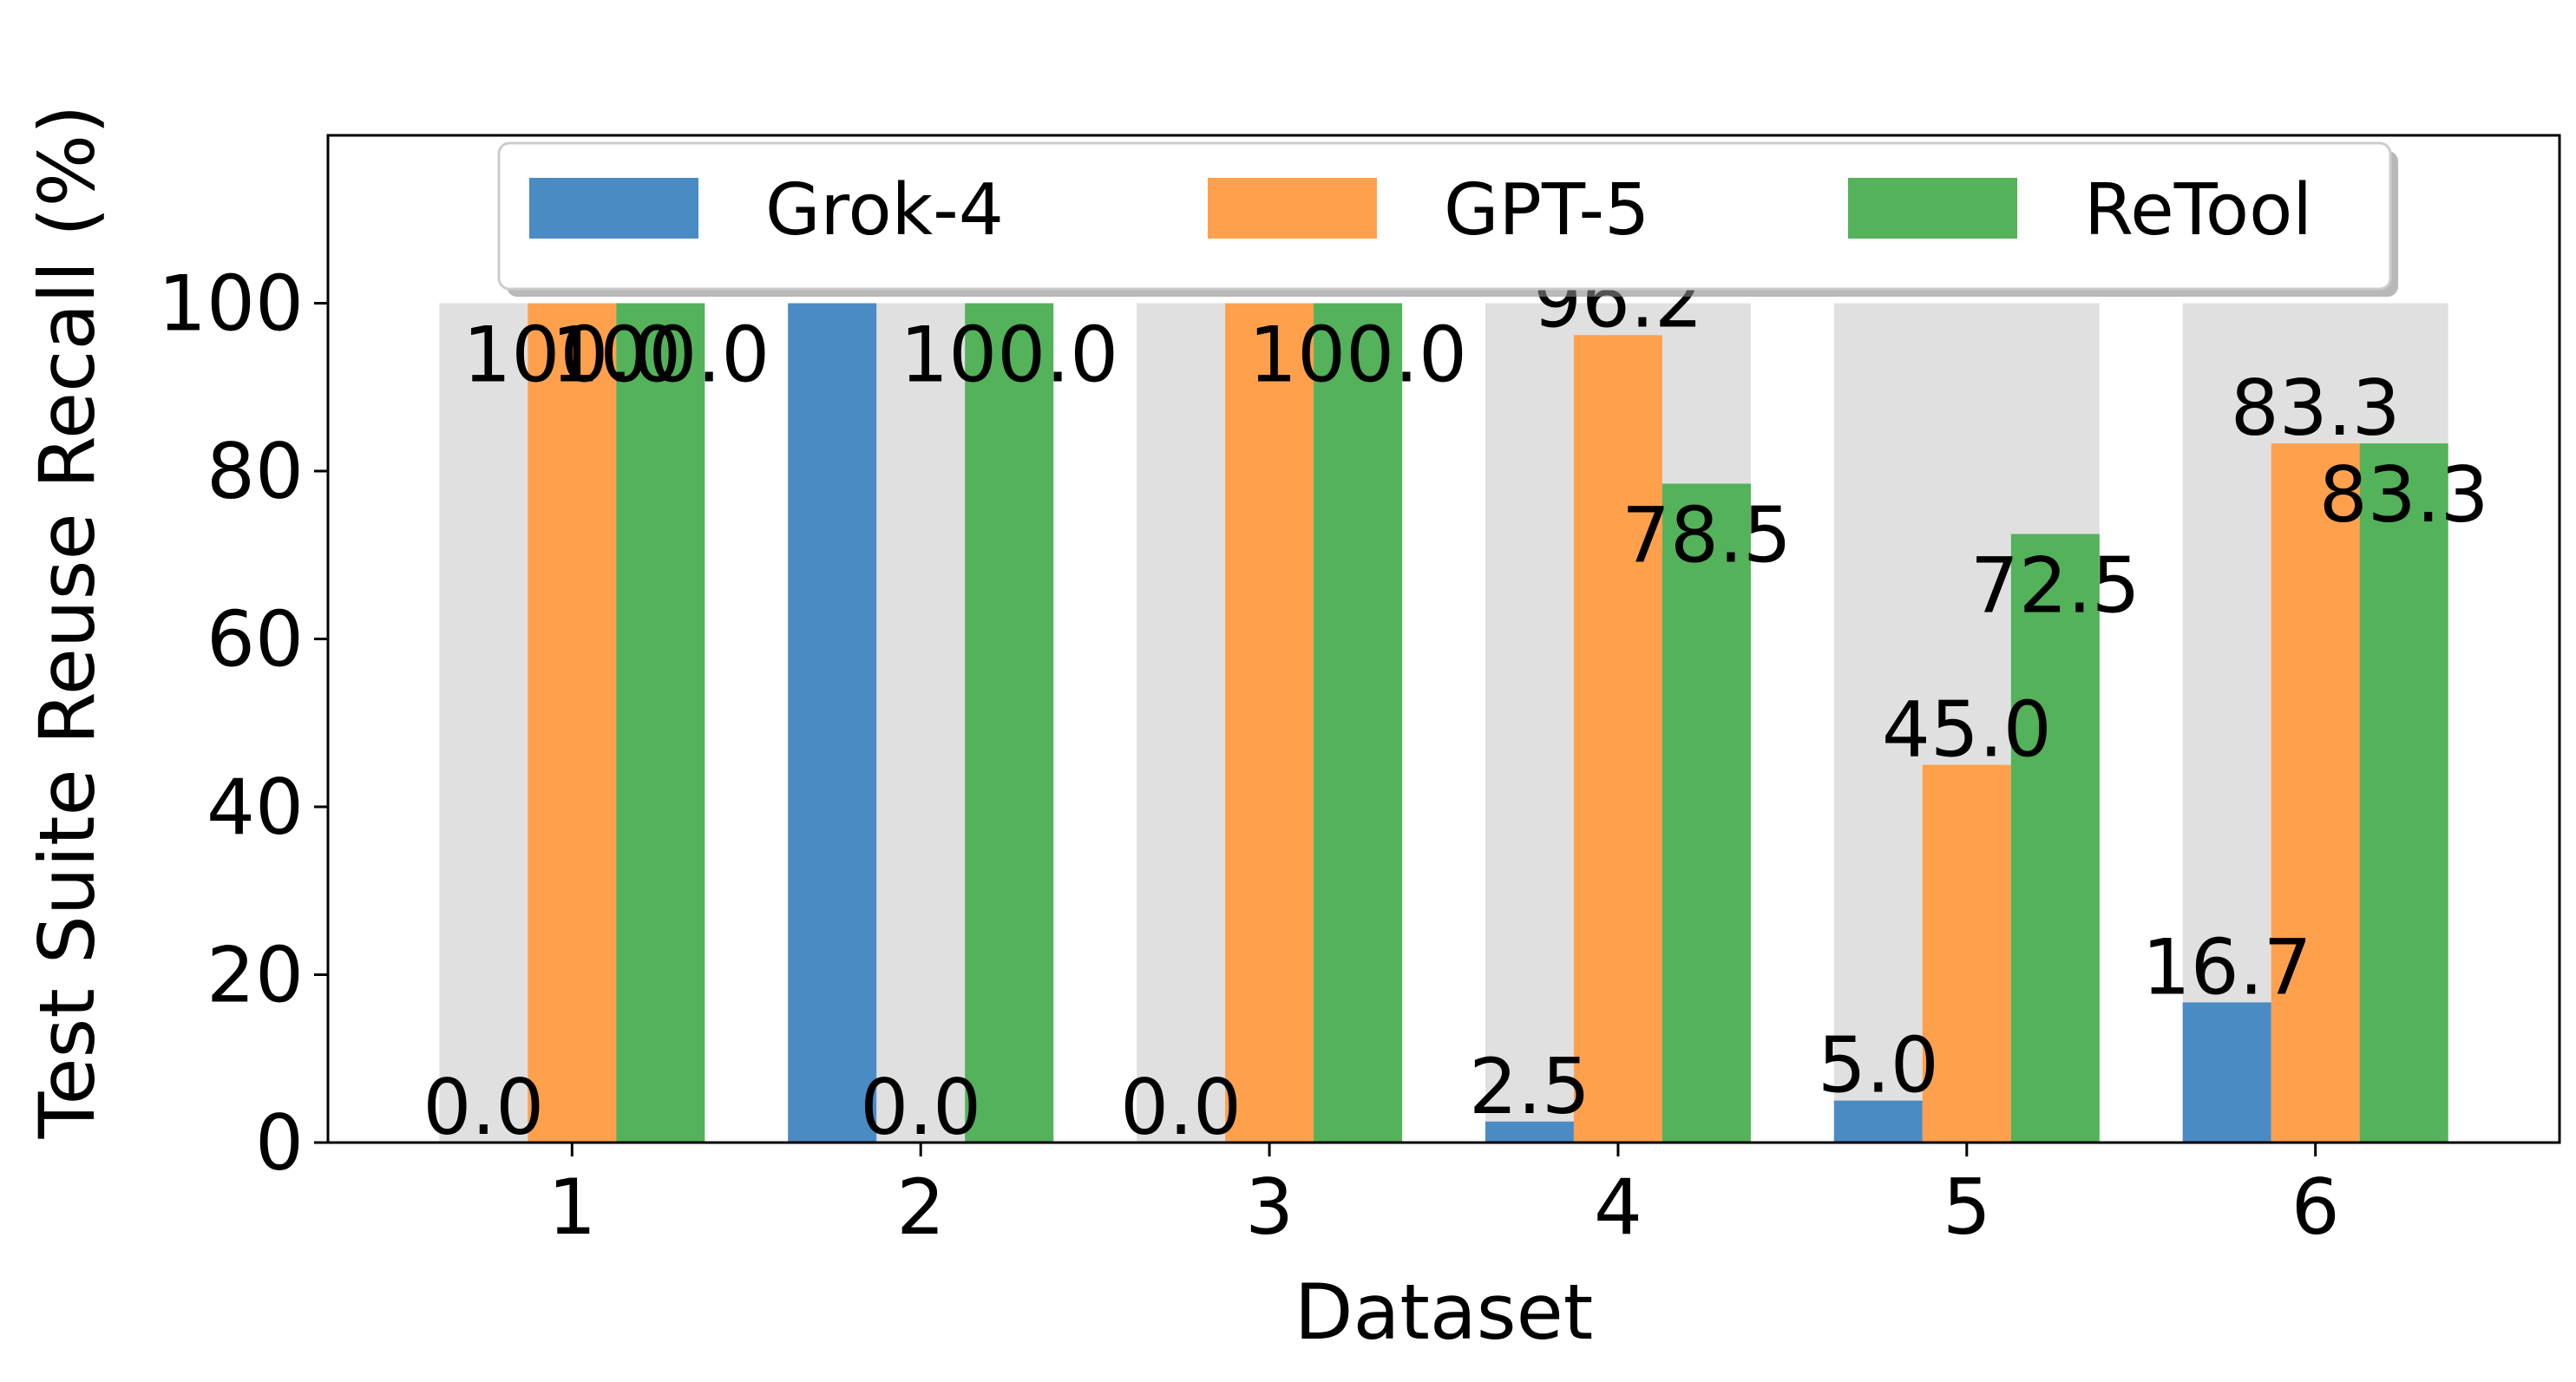 The height and width of the screenshot is (1382, 2576). Describe the element at coordinates (2315, 1207) in the screenshot. I see `x-tick-label: 6` at that location.